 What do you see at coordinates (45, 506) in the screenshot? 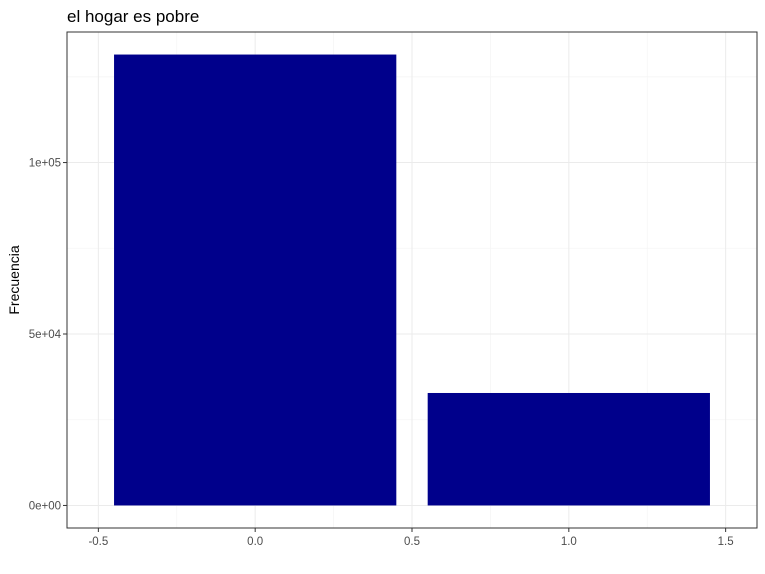
I see `y-tick-label: 0e+00` at bounding box center [45, 506].